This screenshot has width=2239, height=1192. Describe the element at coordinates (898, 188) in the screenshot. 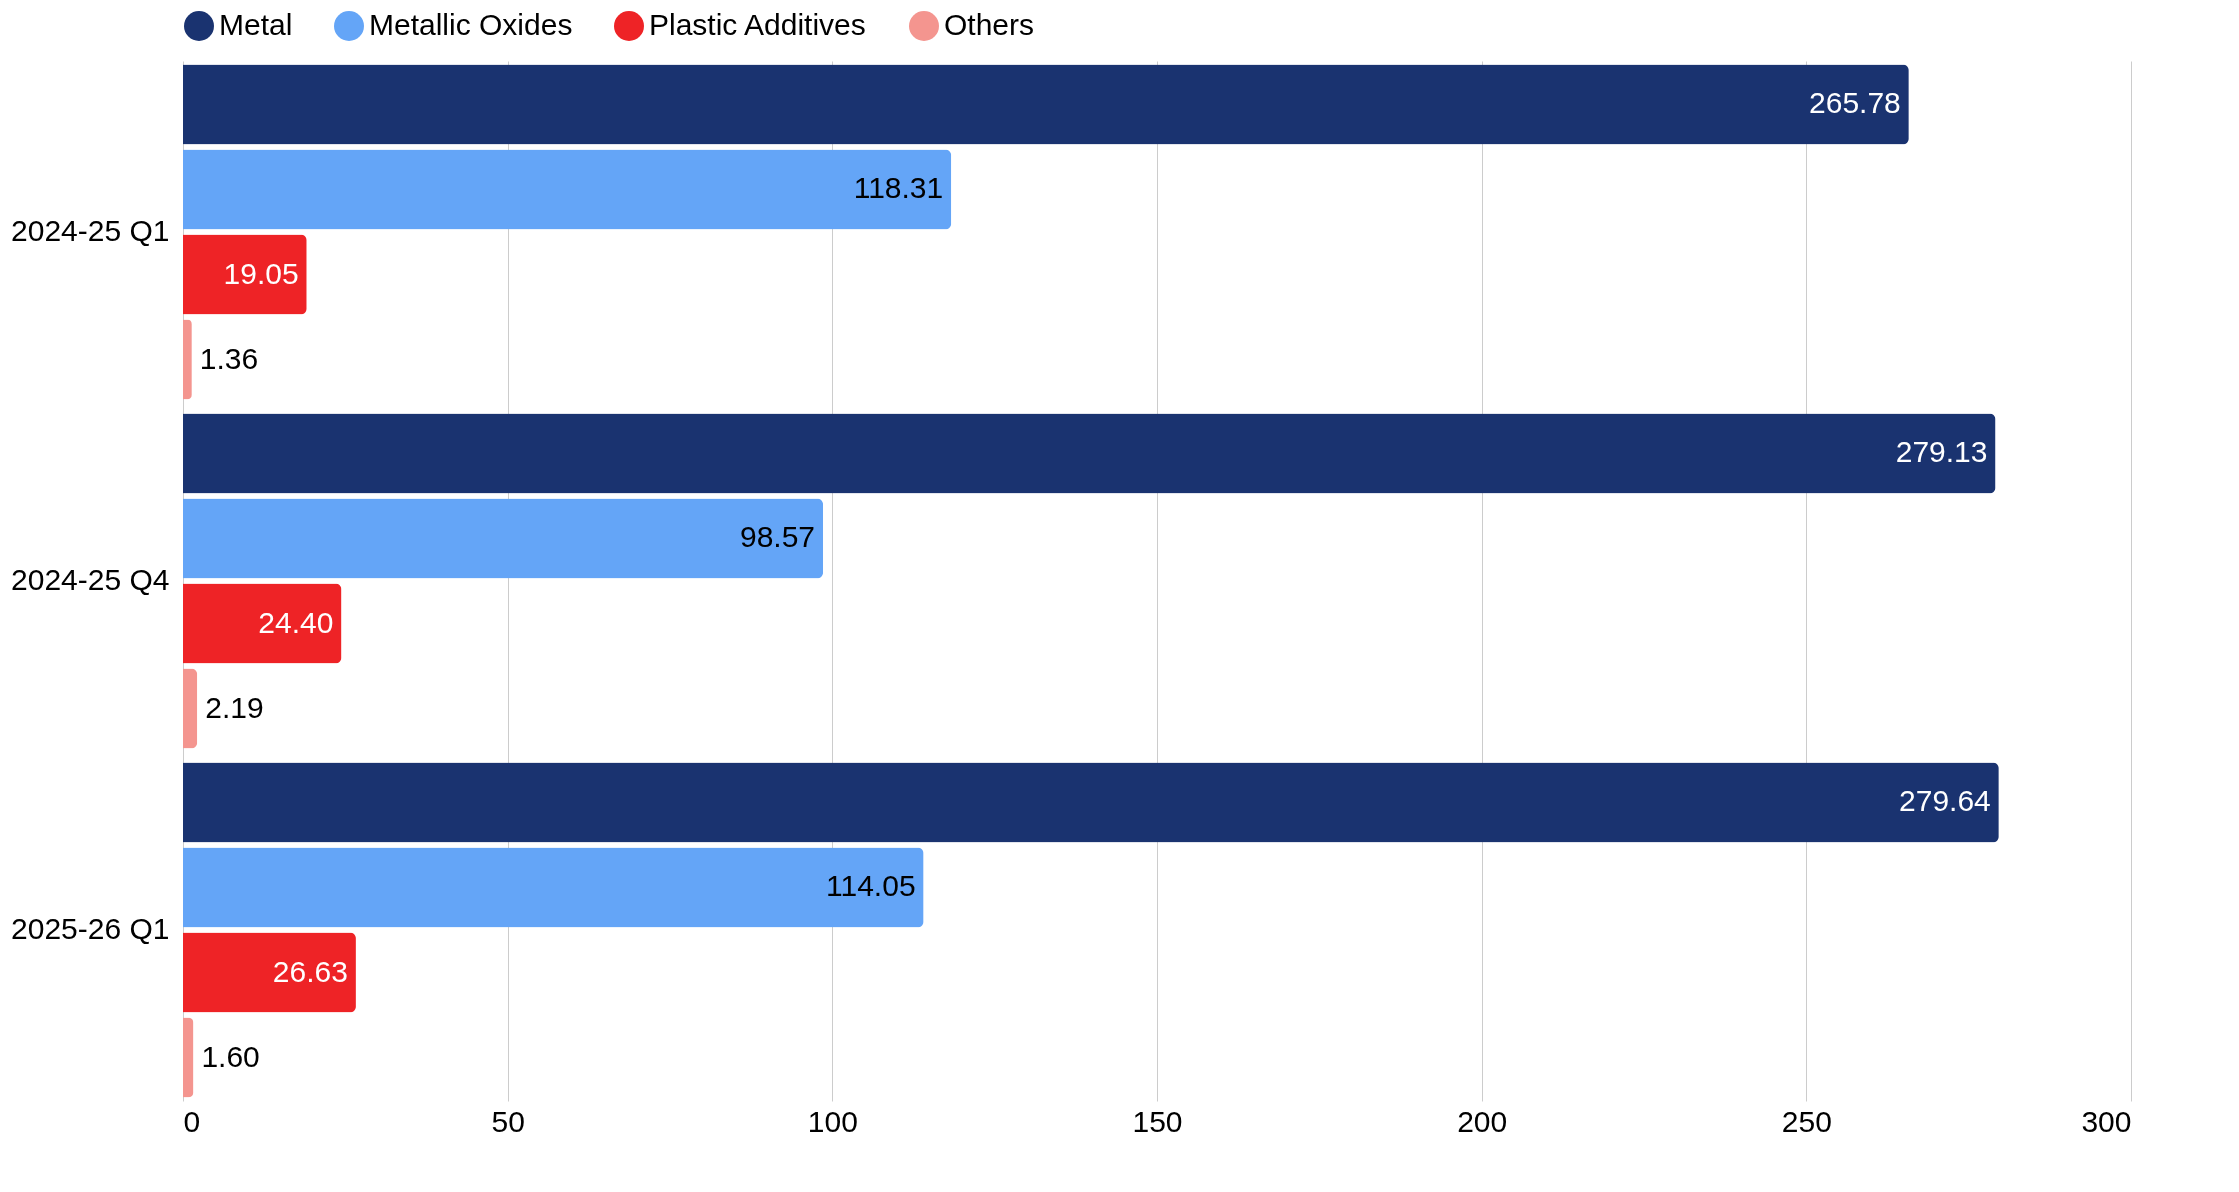

I see `data-label: 118.31` at that location.